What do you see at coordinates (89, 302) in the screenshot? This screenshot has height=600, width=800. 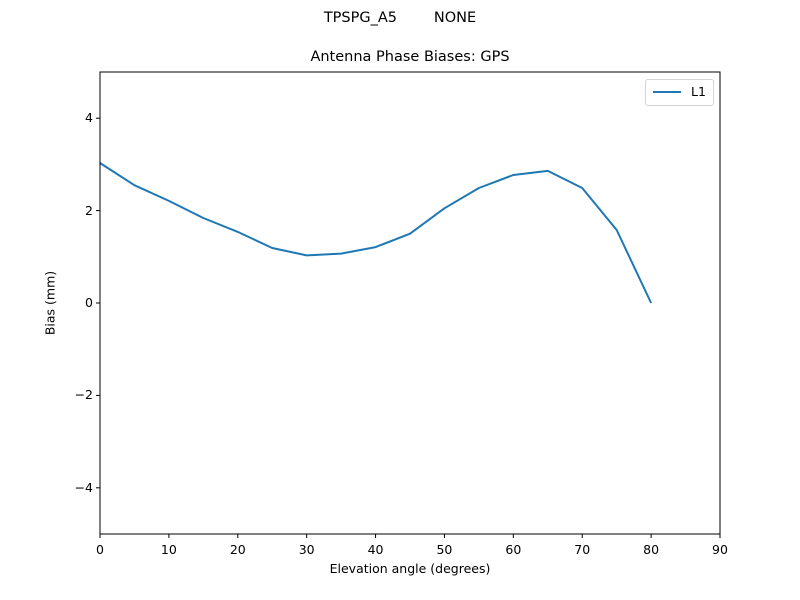 I see `y-tick-label: 0` at bounding box center [89, 302].